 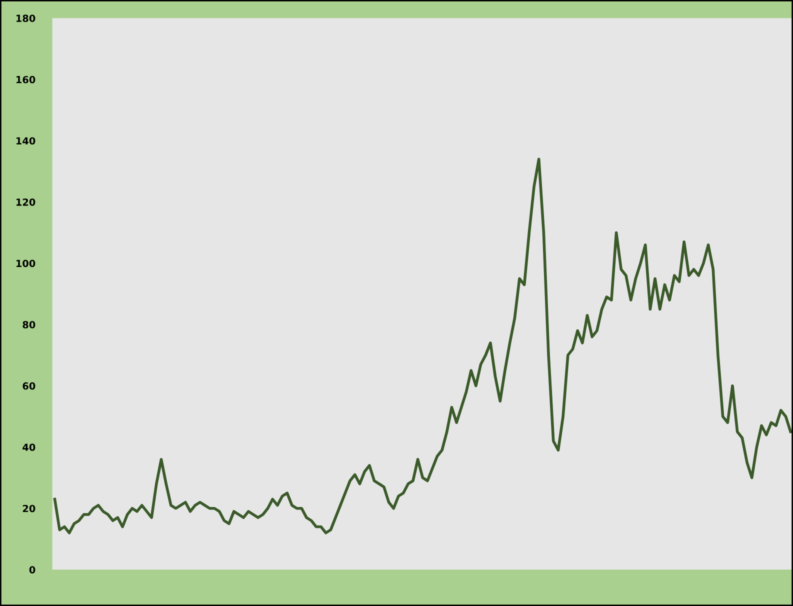 I want to click on y-tick-label: 20, so click(x=29, y=508).